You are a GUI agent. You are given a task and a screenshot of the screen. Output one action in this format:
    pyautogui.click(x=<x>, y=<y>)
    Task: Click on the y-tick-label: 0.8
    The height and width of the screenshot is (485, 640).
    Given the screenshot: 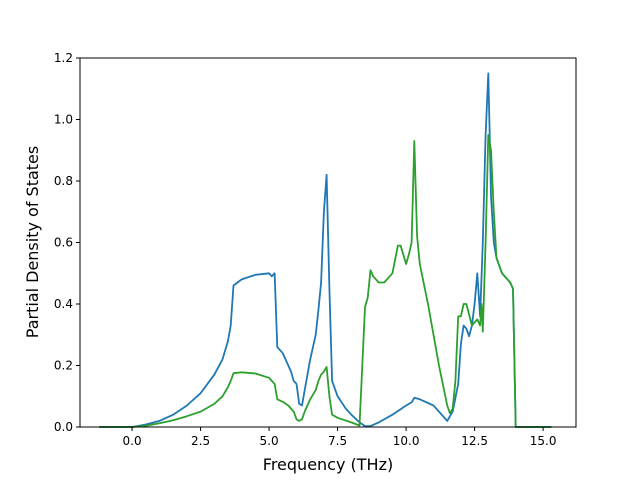 What is the action you would take?
    pyautogui.click(x=63, y=181)
    